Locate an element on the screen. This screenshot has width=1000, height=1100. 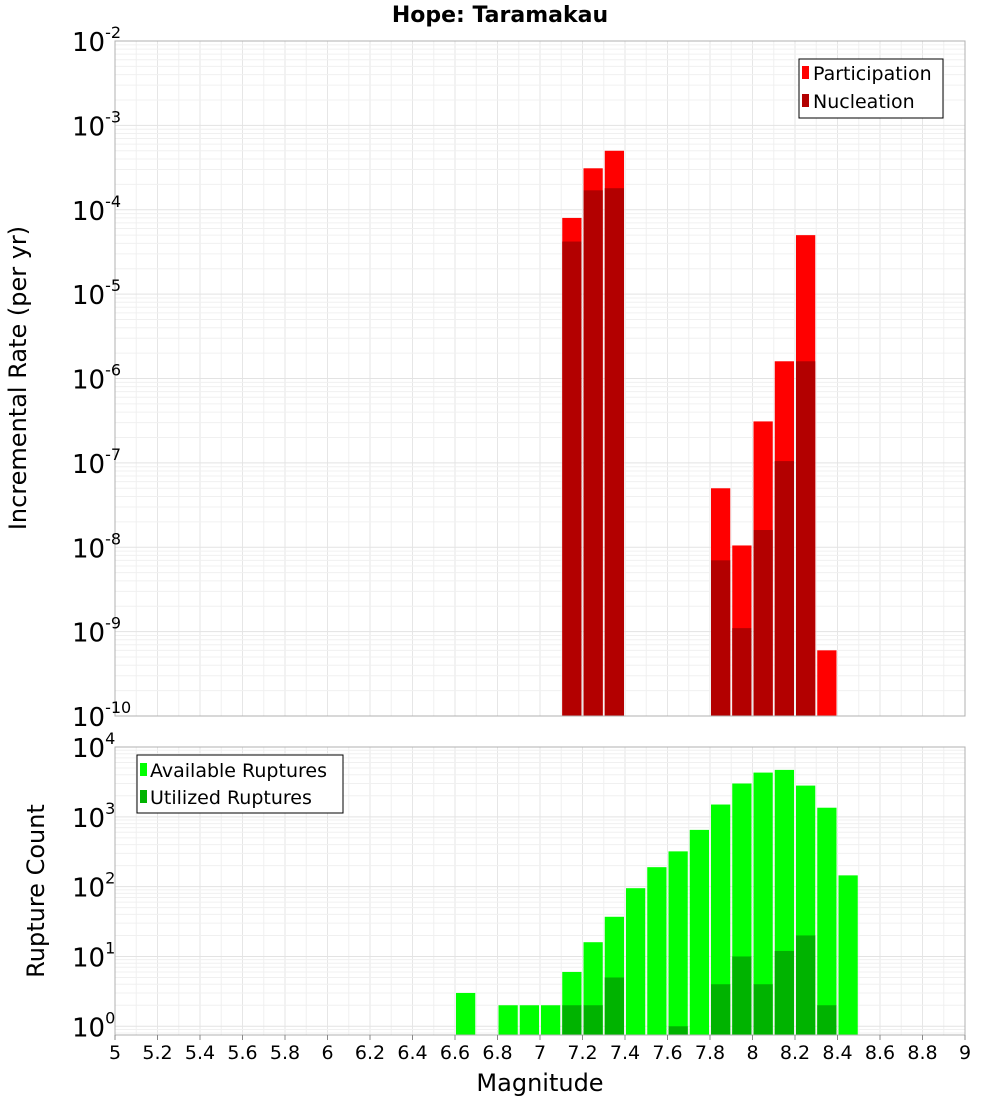
x-tick-label: 7.4 is located at coordinates (625, 1053).